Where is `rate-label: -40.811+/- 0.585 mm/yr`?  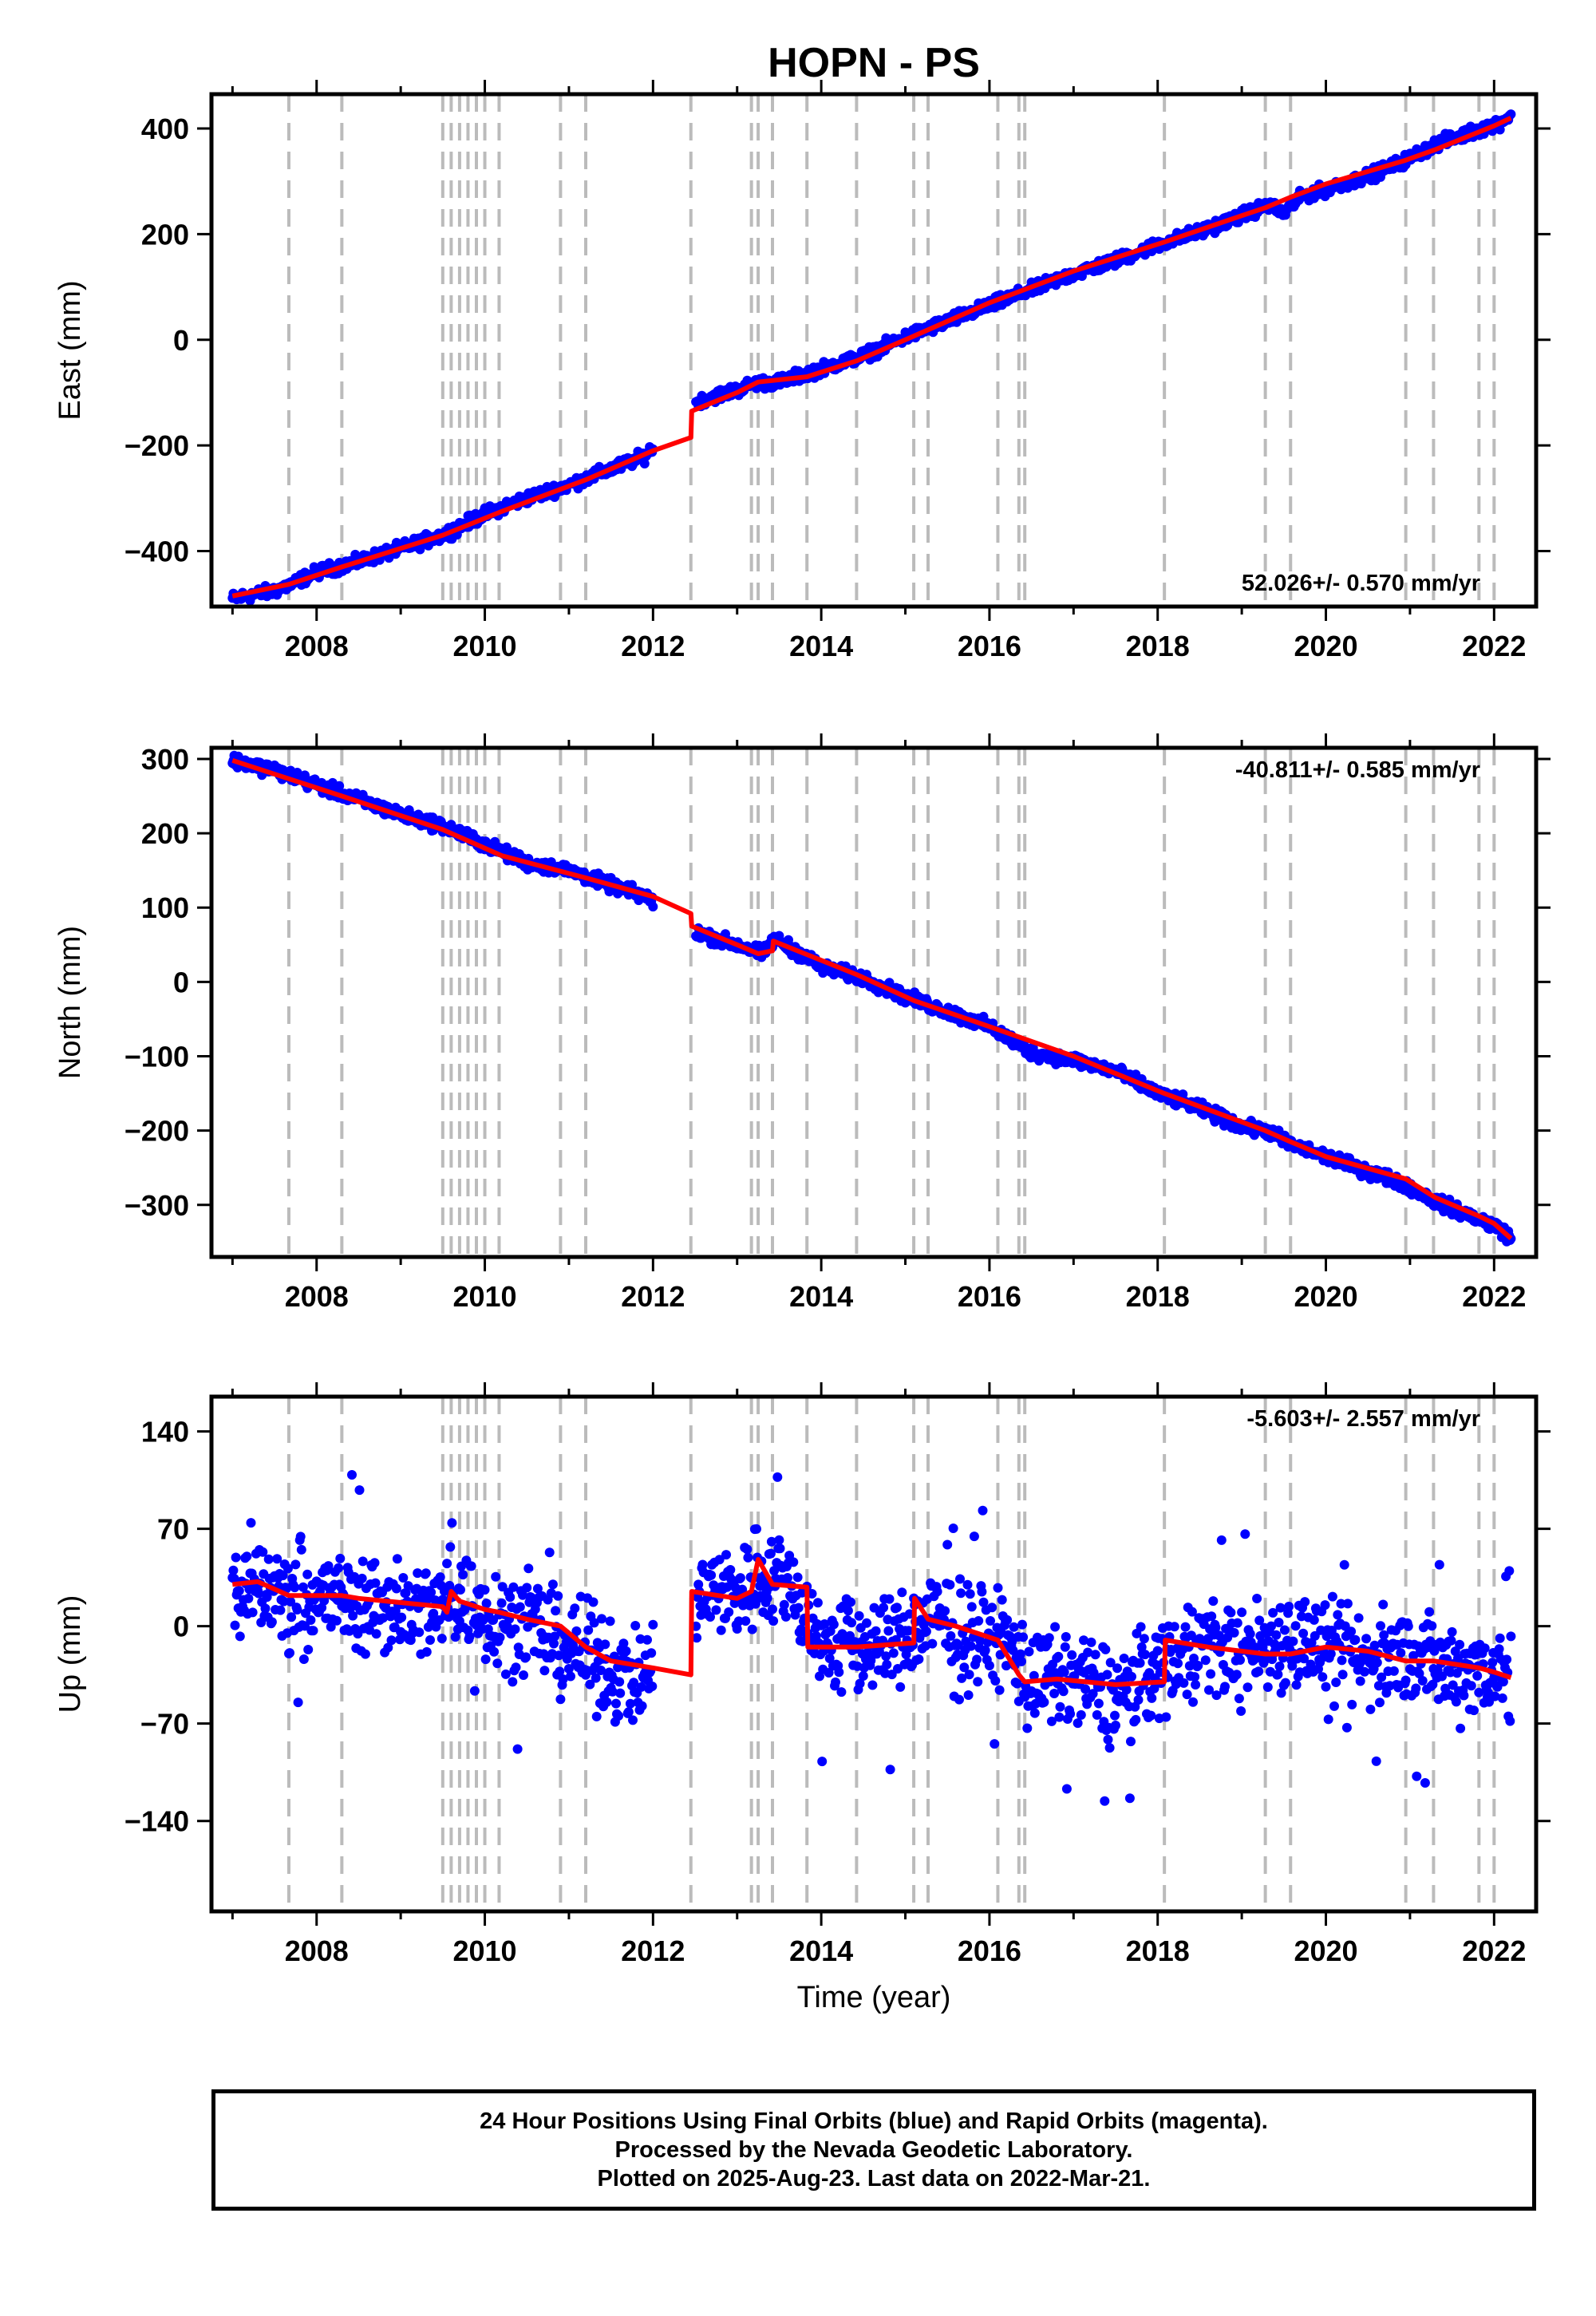 rate-label: -40.811+/- 0.585 mm/yr is located at coordinates (1357, 770).